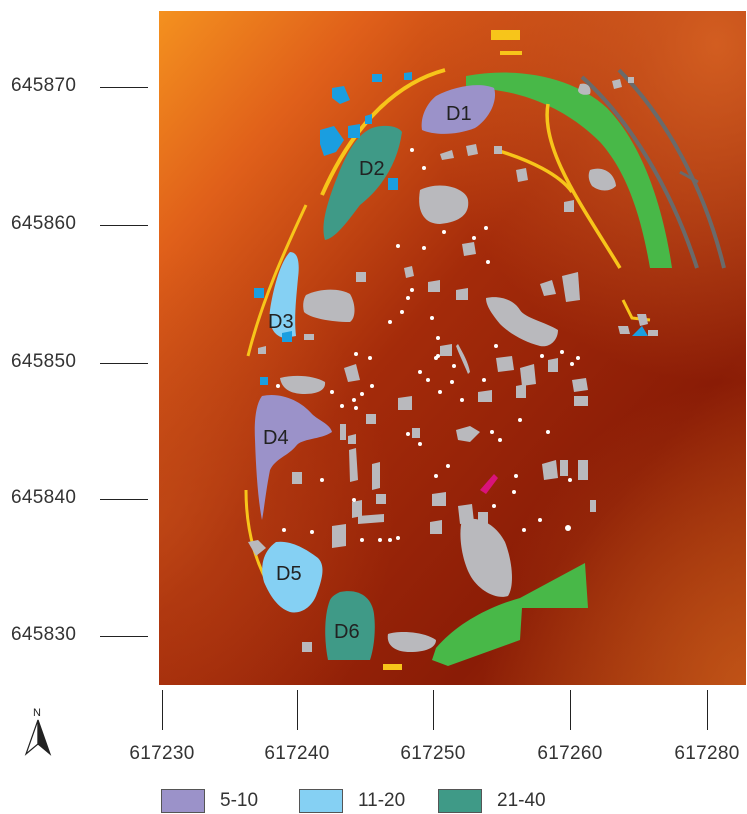 The height and width of the screenshot is (814, 747). I want to click on zone-d1, so click(458, 109).